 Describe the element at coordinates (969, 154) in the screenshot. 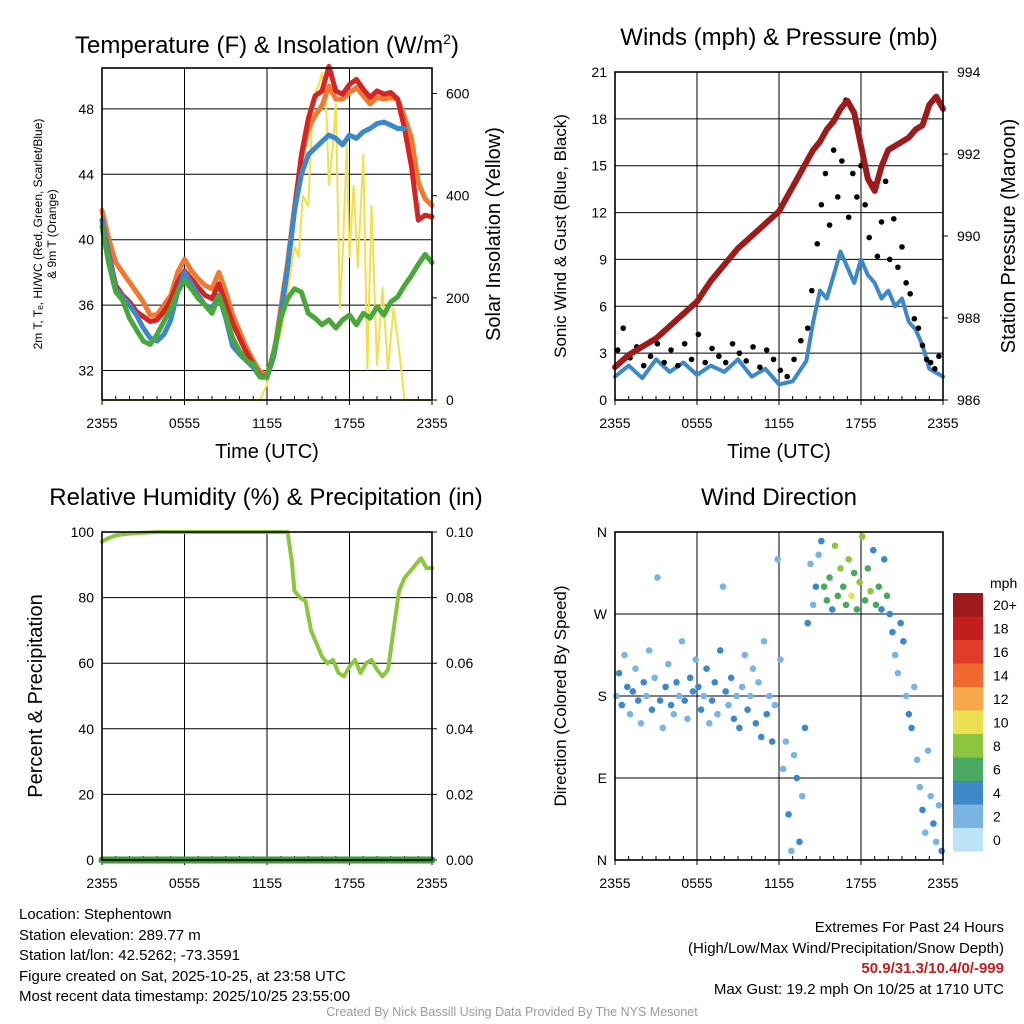

I see `y2-tick-label: 992` at that location.